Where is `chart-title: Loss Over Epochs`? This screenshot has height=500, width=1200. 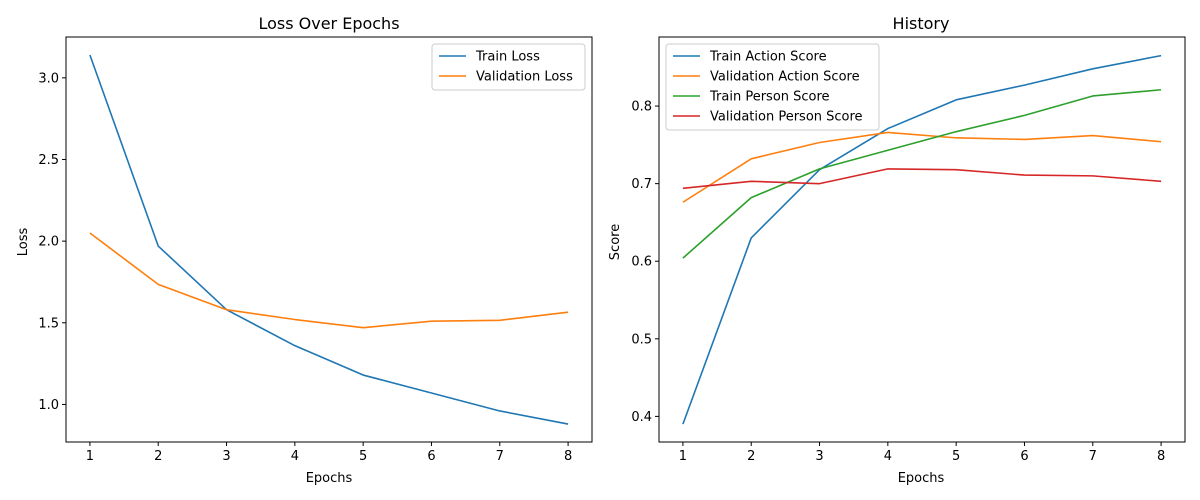 chart-title: Loss Over Epochs is located at coordinates (328, 23).